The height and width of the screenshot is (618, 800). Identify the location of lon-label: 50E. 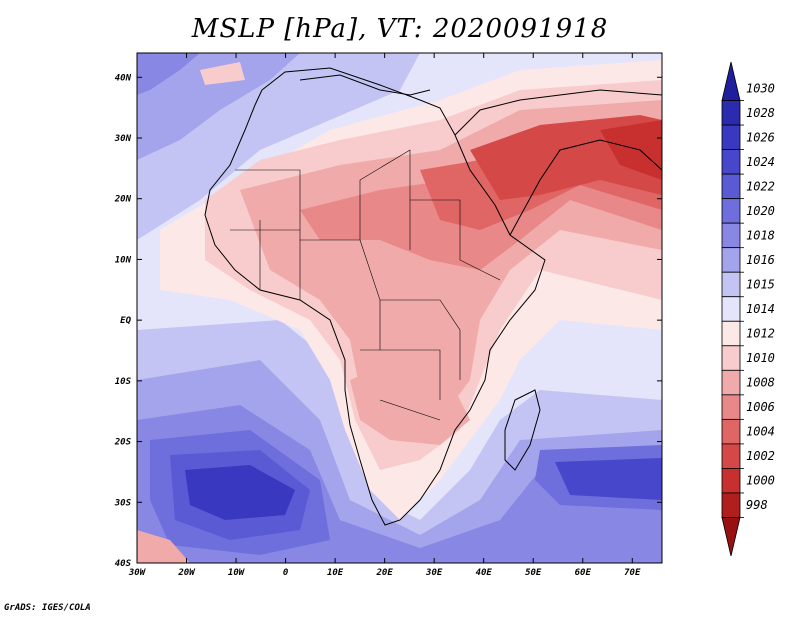
(533, 573).